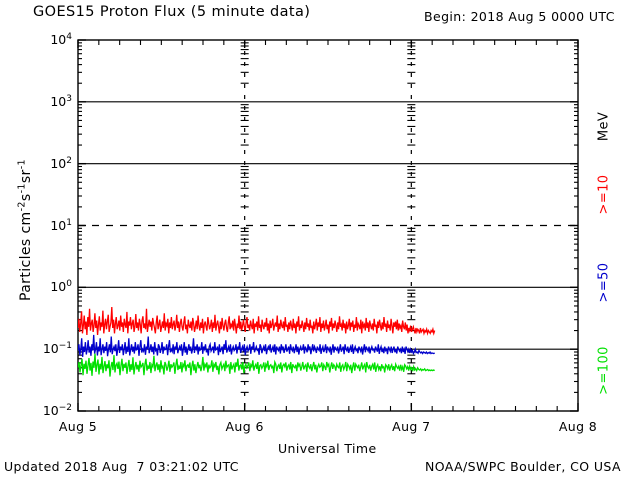 This screenshot has width=640, height=480. What do you see at coordinates (172, 12) in the screenshot?
I see `chart-title: GOES15 Proton Flux (5 minute data)` at bounding box center [172, 12].